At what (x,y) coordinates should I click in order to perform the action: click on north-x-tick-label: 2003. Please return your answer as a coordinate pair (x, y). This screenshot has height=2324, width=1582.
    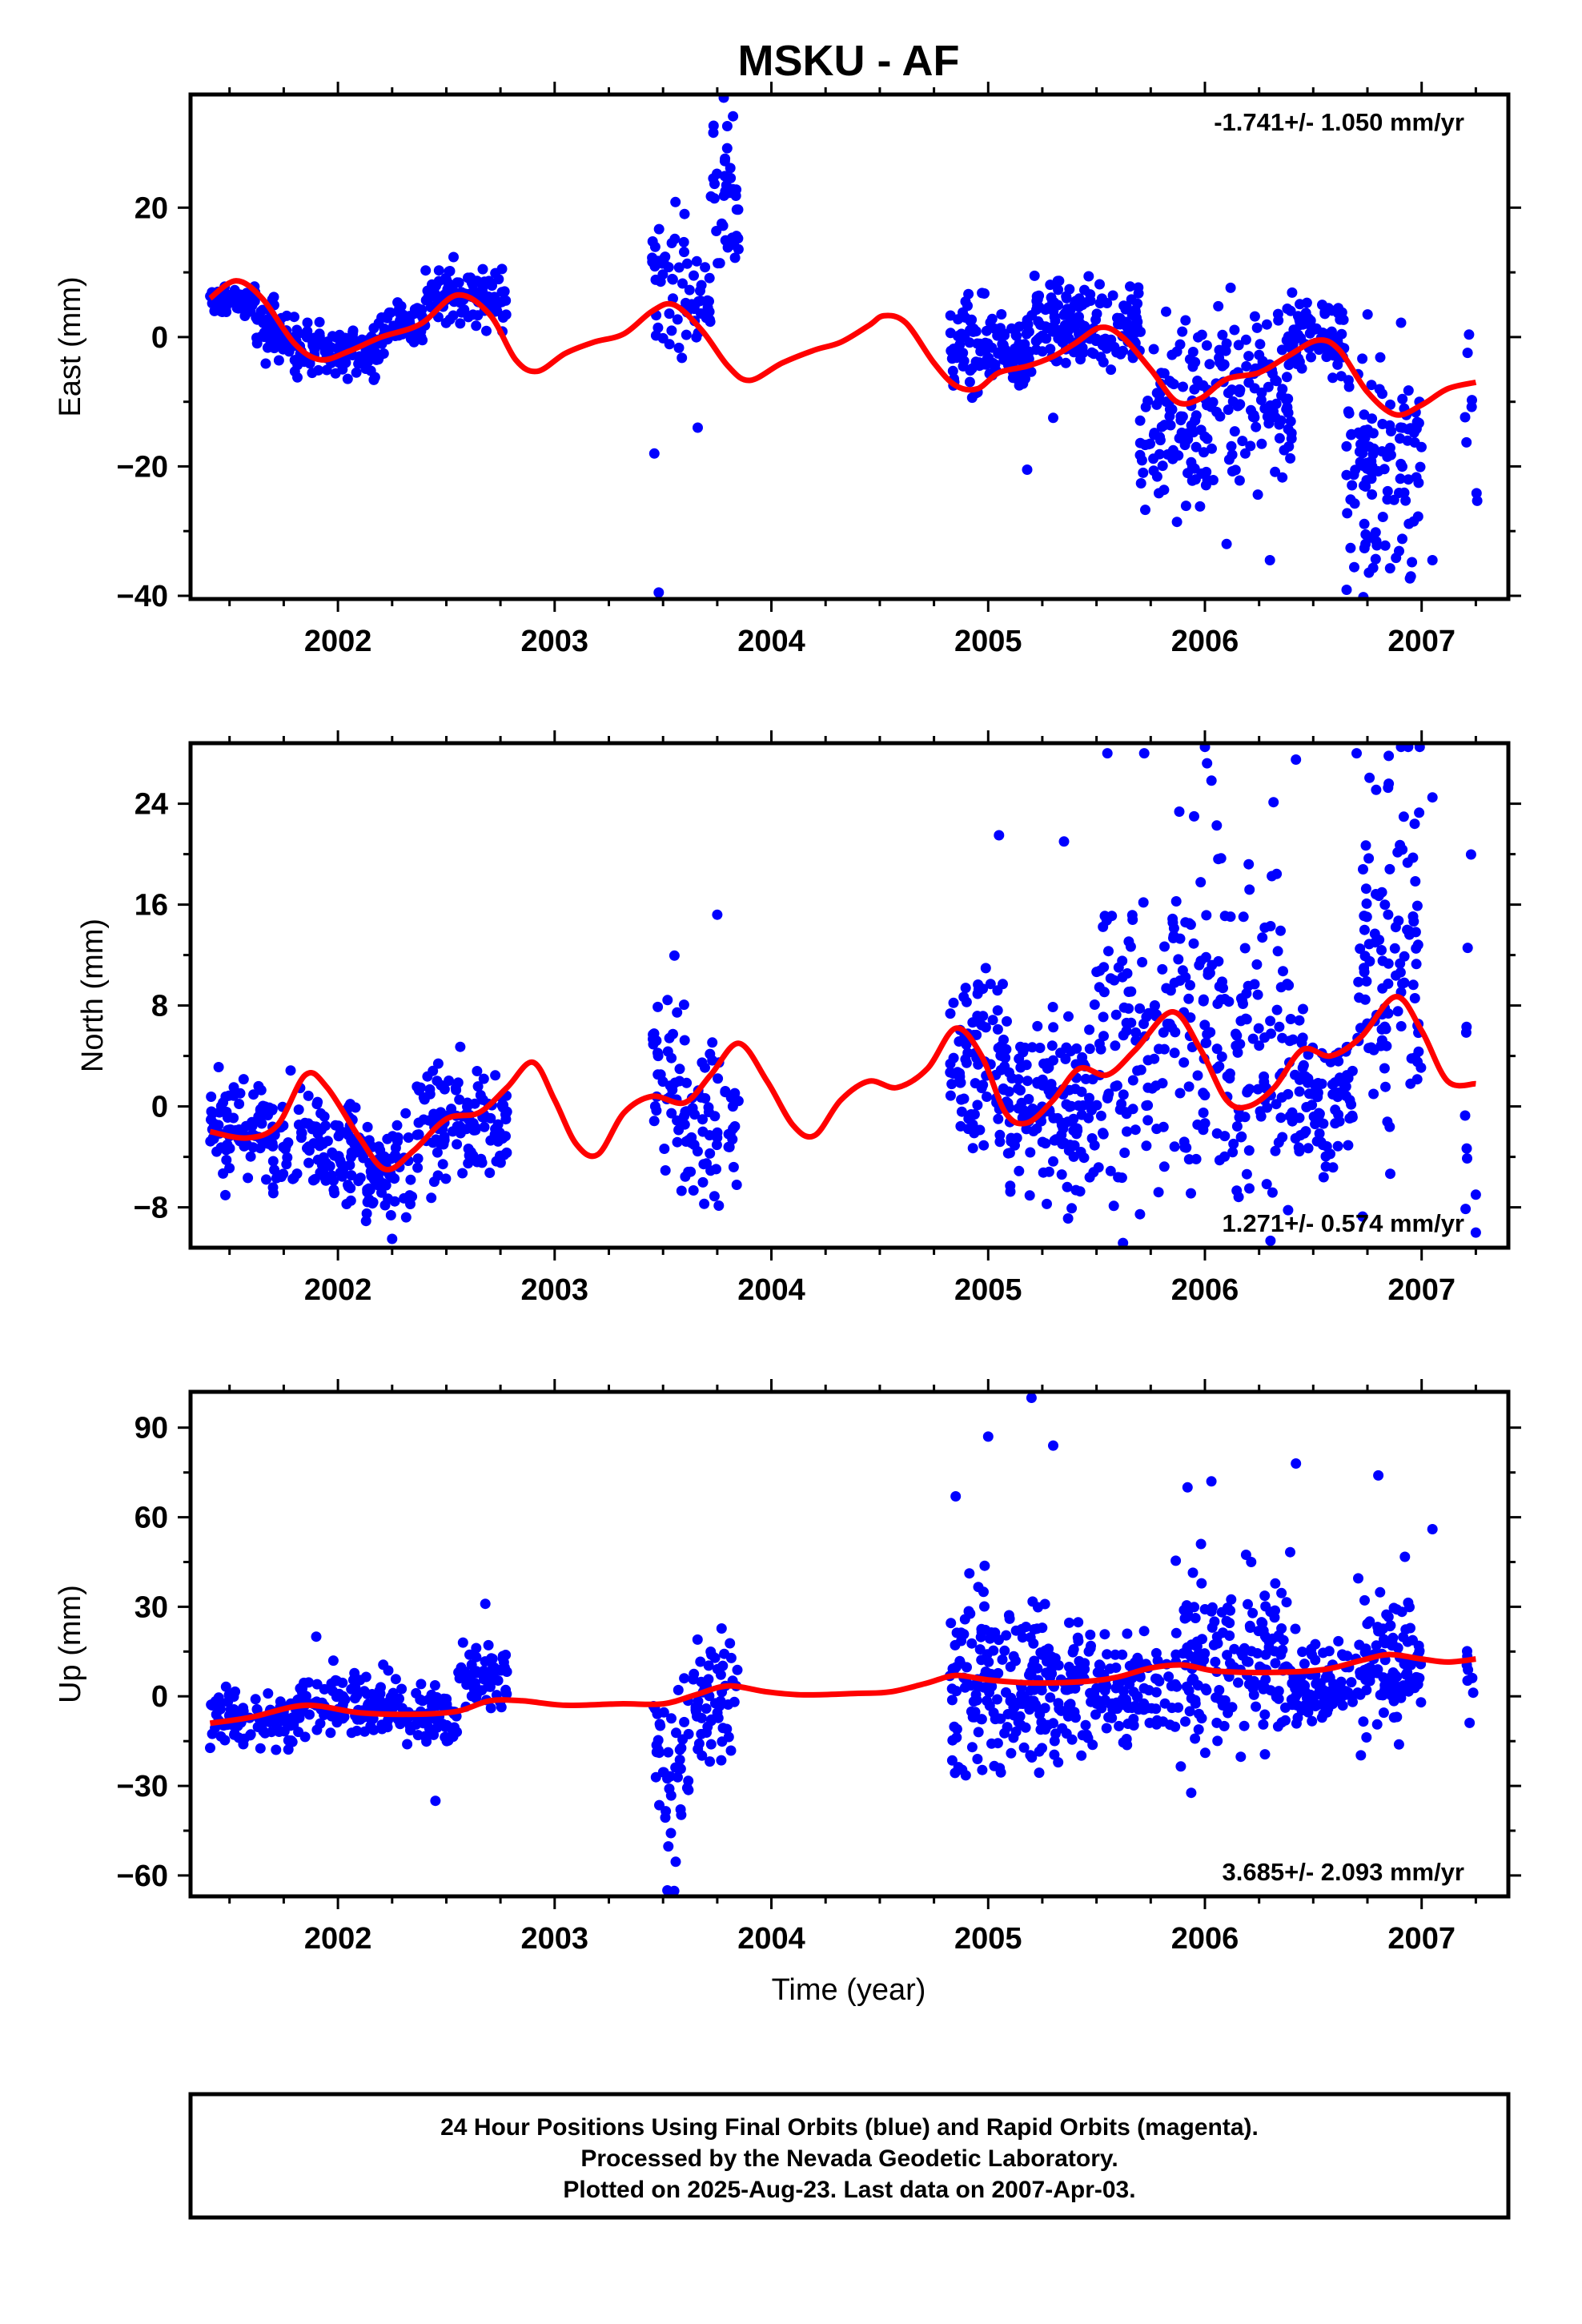
    Looking at the image, I should click on (555, 1290).